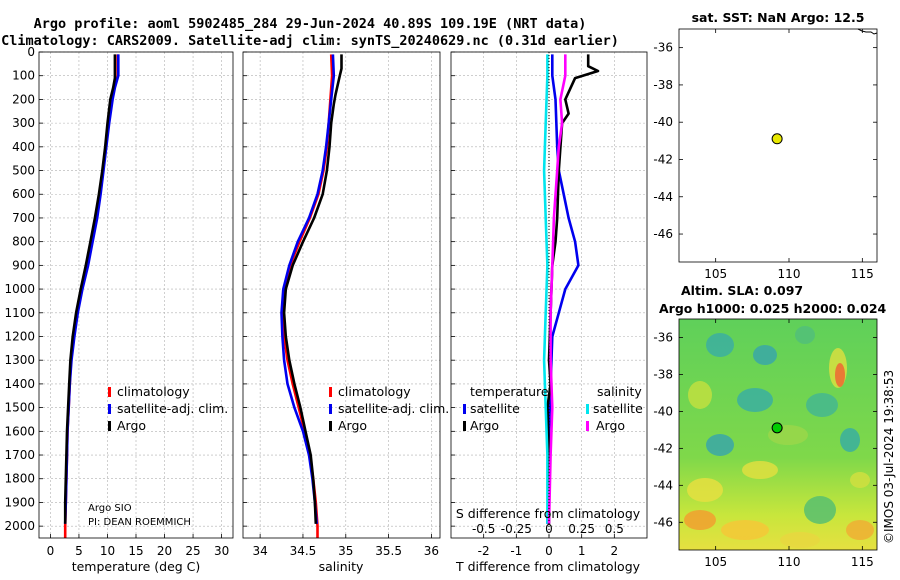 The height and width of the screenshot is (580, 900). What do you see at coordinates (867, 31) in the screenshot?
I see `coastline` at bounding box center [867, 31].